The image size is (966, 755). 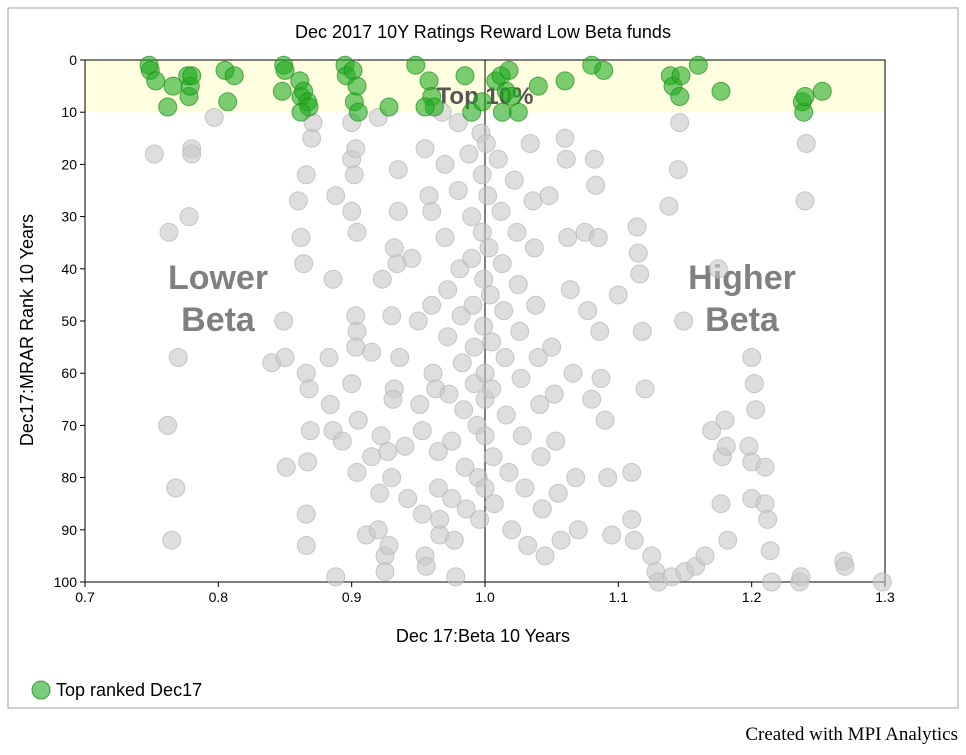 I want to click on x-tick-label: 1.1, so click(x=619, y=597).